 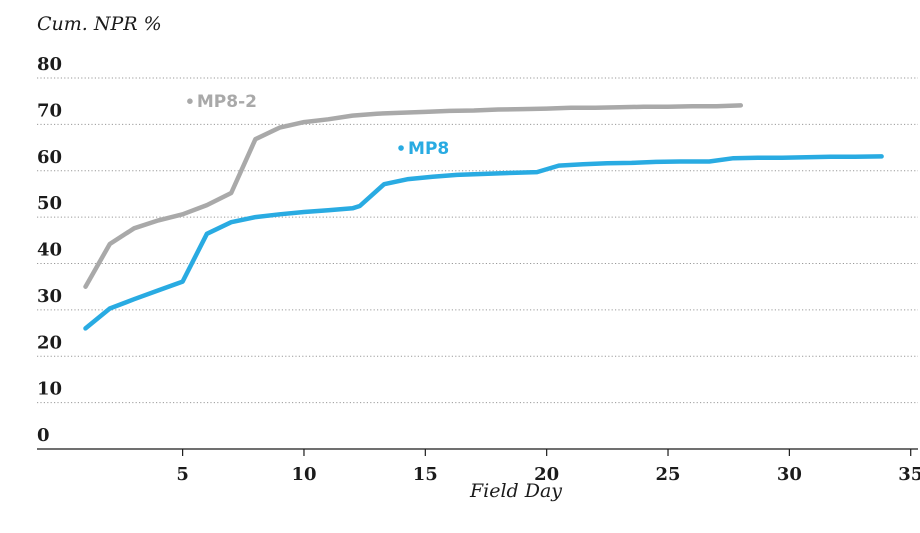 What do you see at coordinates (49, 203) in the screenshot?
I see `y-tick-label: 50` at bounding box center [49, 203].